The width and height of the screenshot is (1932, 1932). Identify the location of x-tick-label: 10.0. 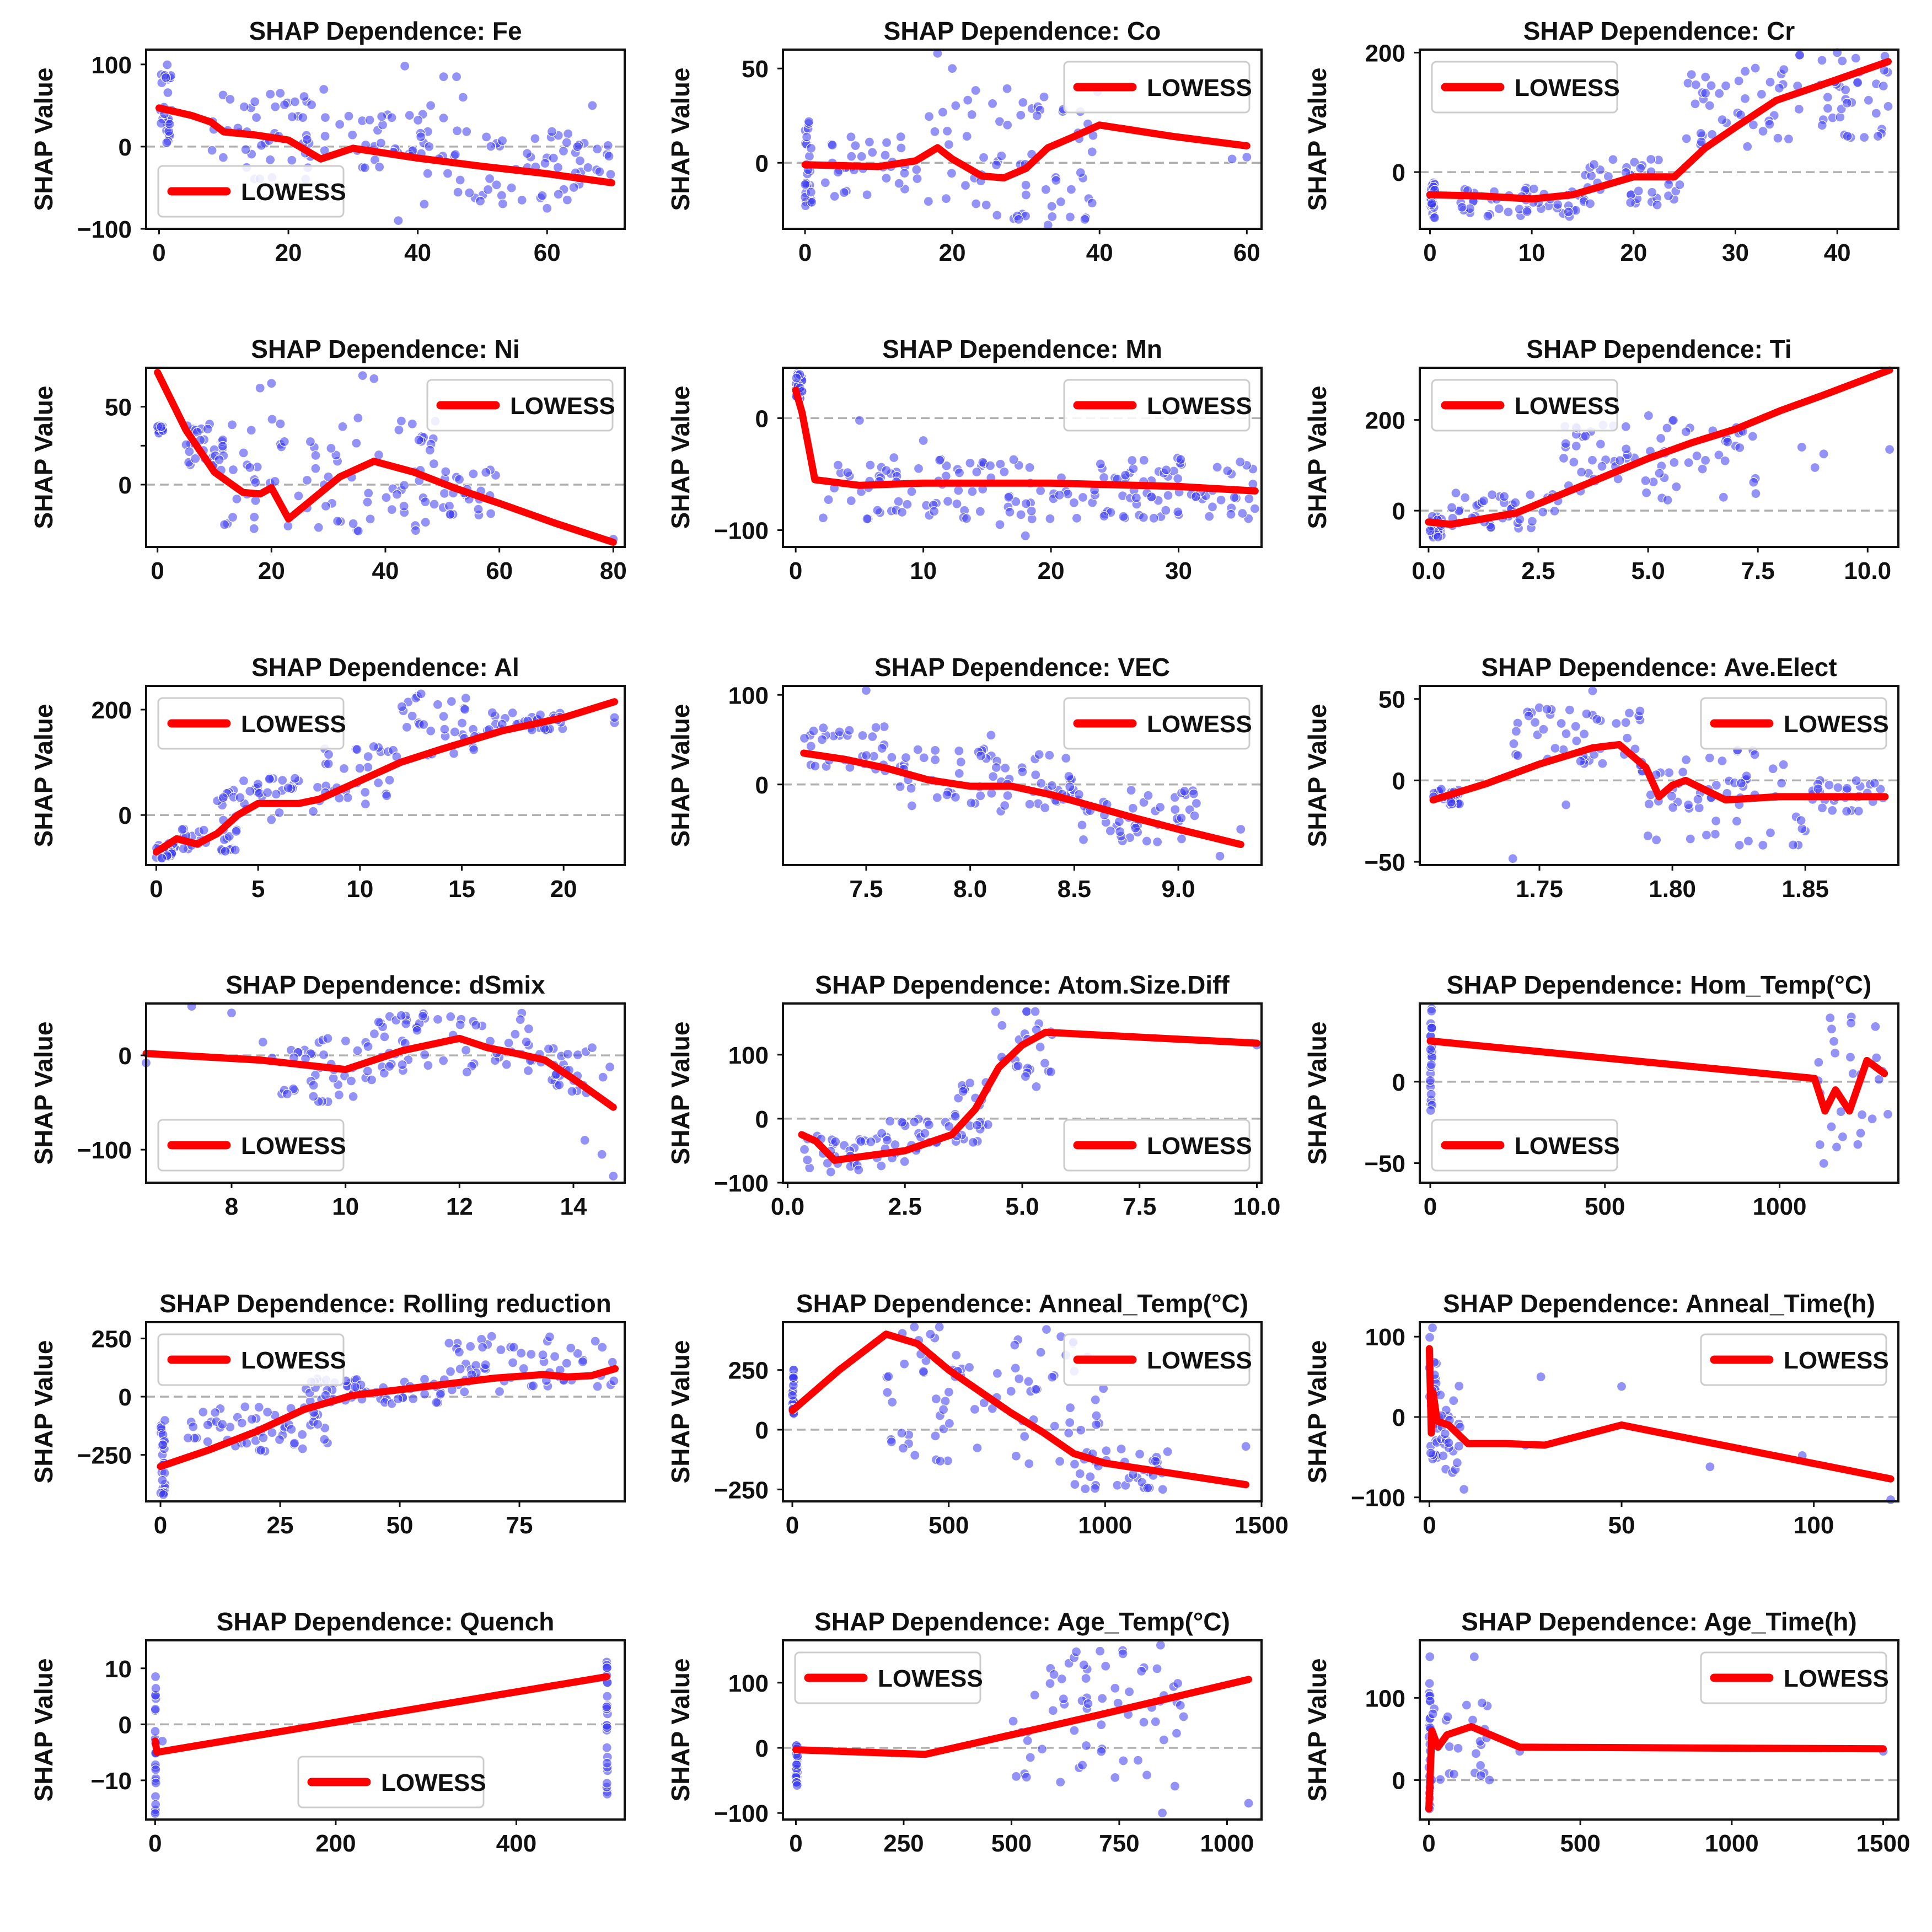
(1867, 570).